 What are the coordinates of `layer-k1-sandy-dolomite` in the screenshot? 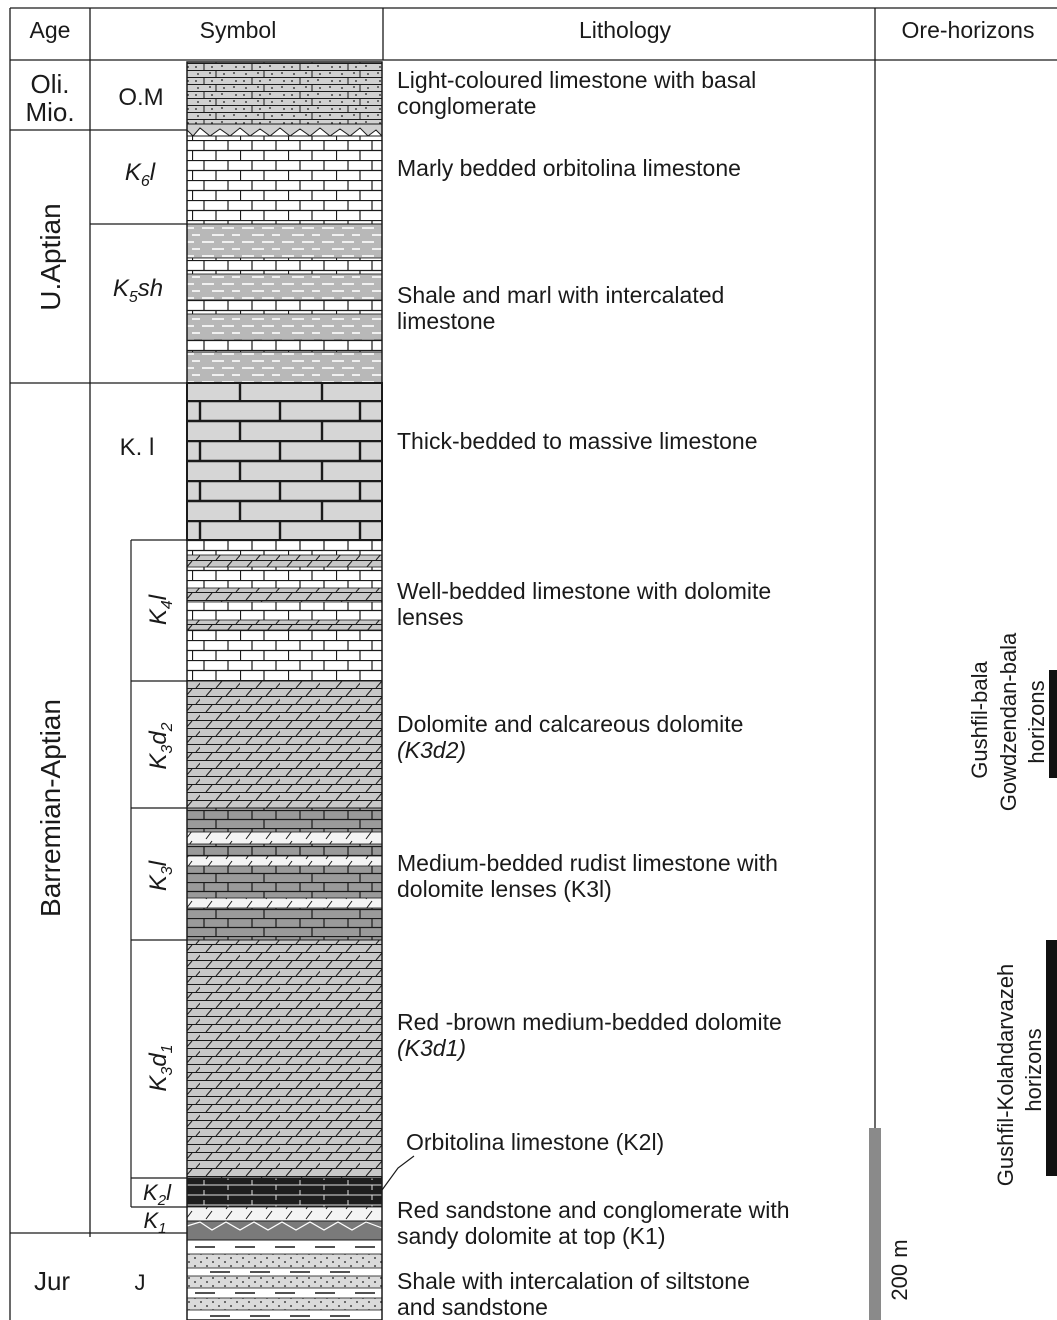 It's located at (284, 1214).